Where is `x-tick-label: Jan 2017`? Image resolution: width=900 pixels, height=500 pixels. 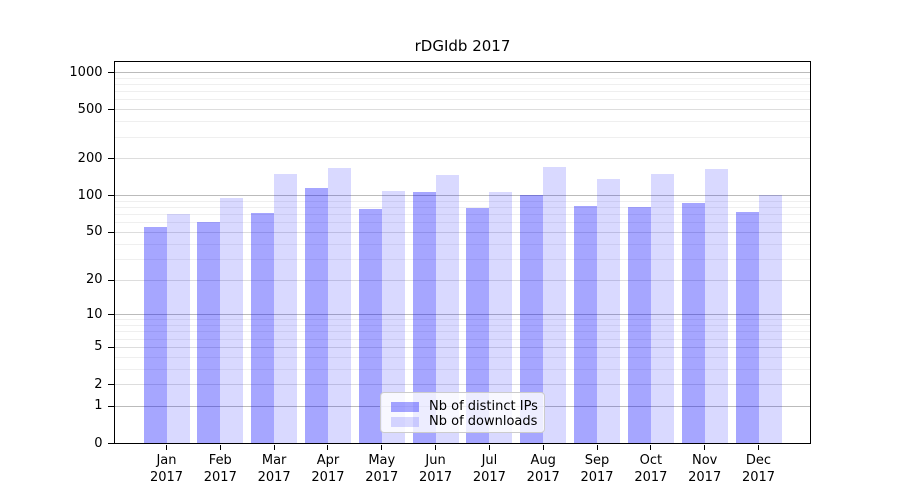 x-tick-label: Jan 2017 is located at coordinates (166, 468).